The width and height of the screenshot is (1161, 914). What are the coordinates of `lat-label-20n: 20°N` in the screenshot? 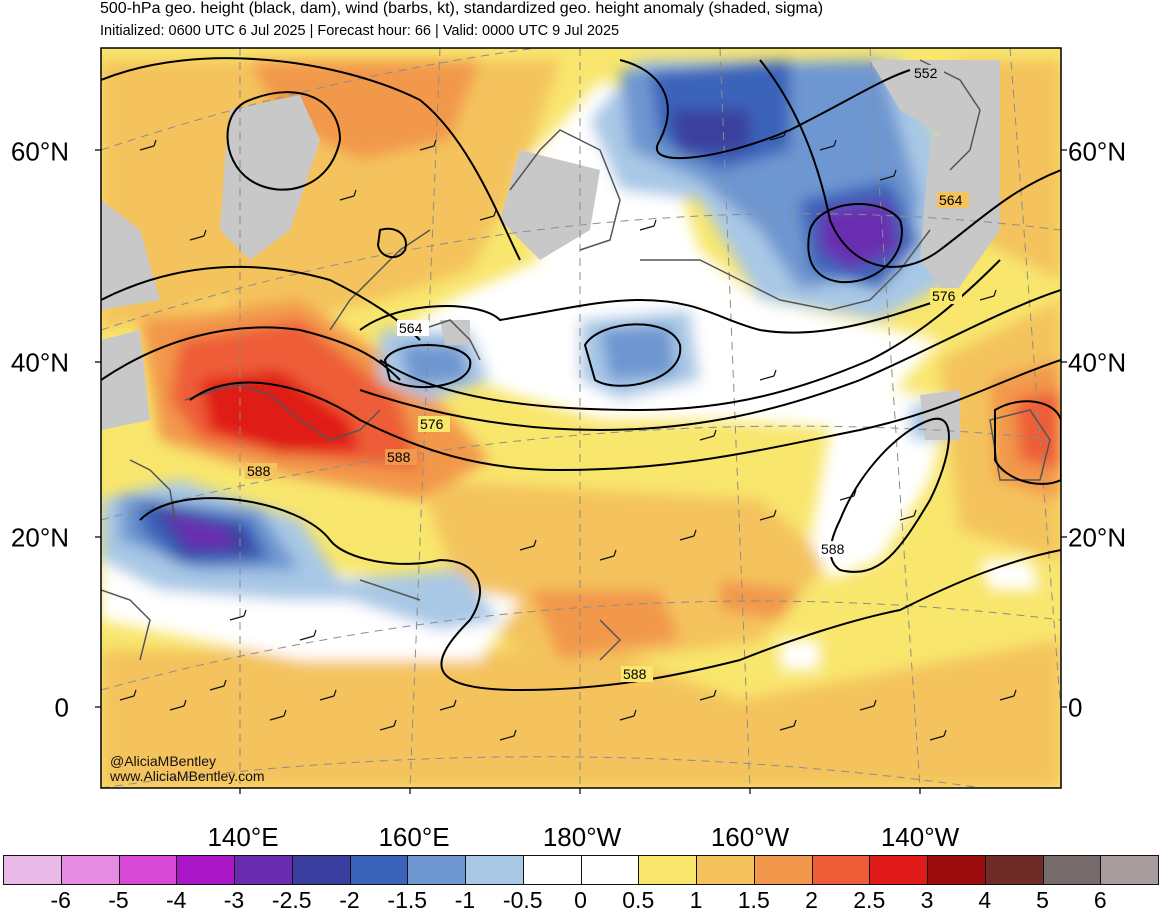 It's located at (39, 537).